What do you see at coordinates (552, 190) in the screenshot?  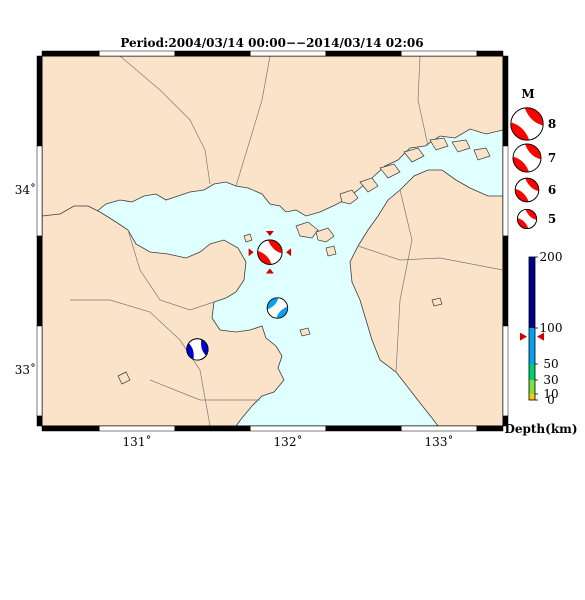 I see `magnitude-legend-label-6: 6` at bounding box center [552, 190].